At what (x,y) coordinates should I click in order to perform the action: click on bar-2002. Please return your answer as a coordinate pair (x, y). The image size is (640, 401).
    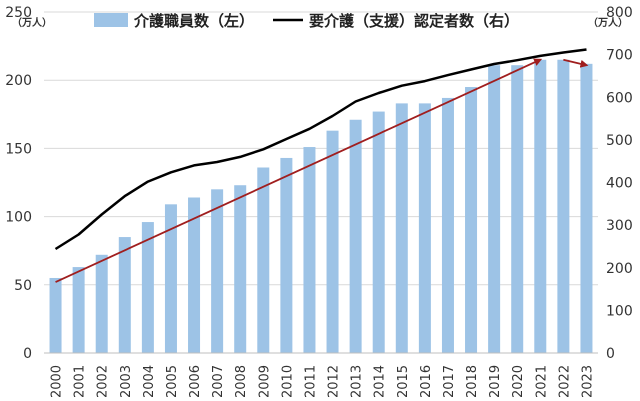
    Looking at the image, I should click on (101, 303).